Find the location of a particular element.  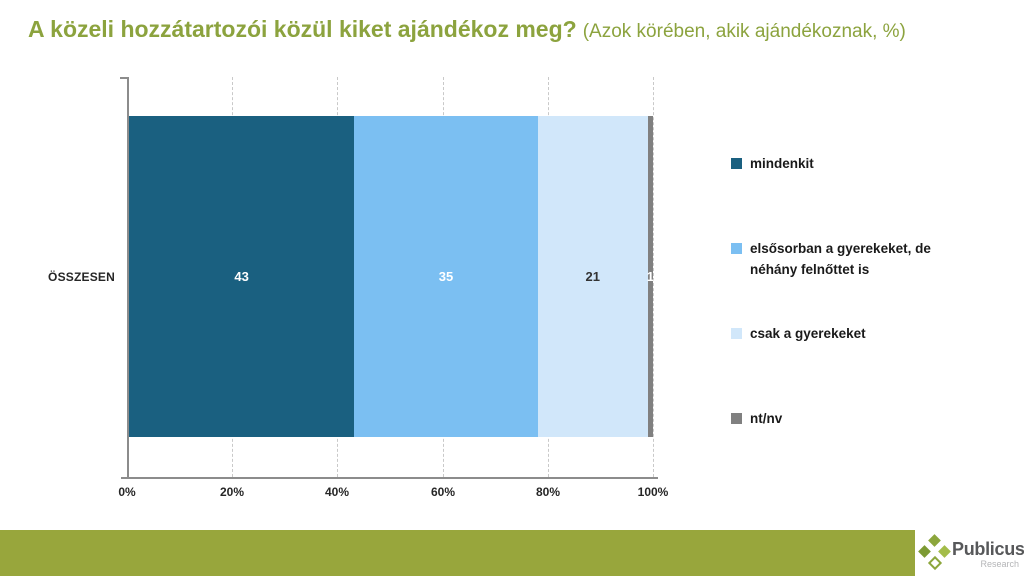

chart-title-subtitle: (Azok körében, akik ajándékoznak, %) is located at coordinates (744, 31).